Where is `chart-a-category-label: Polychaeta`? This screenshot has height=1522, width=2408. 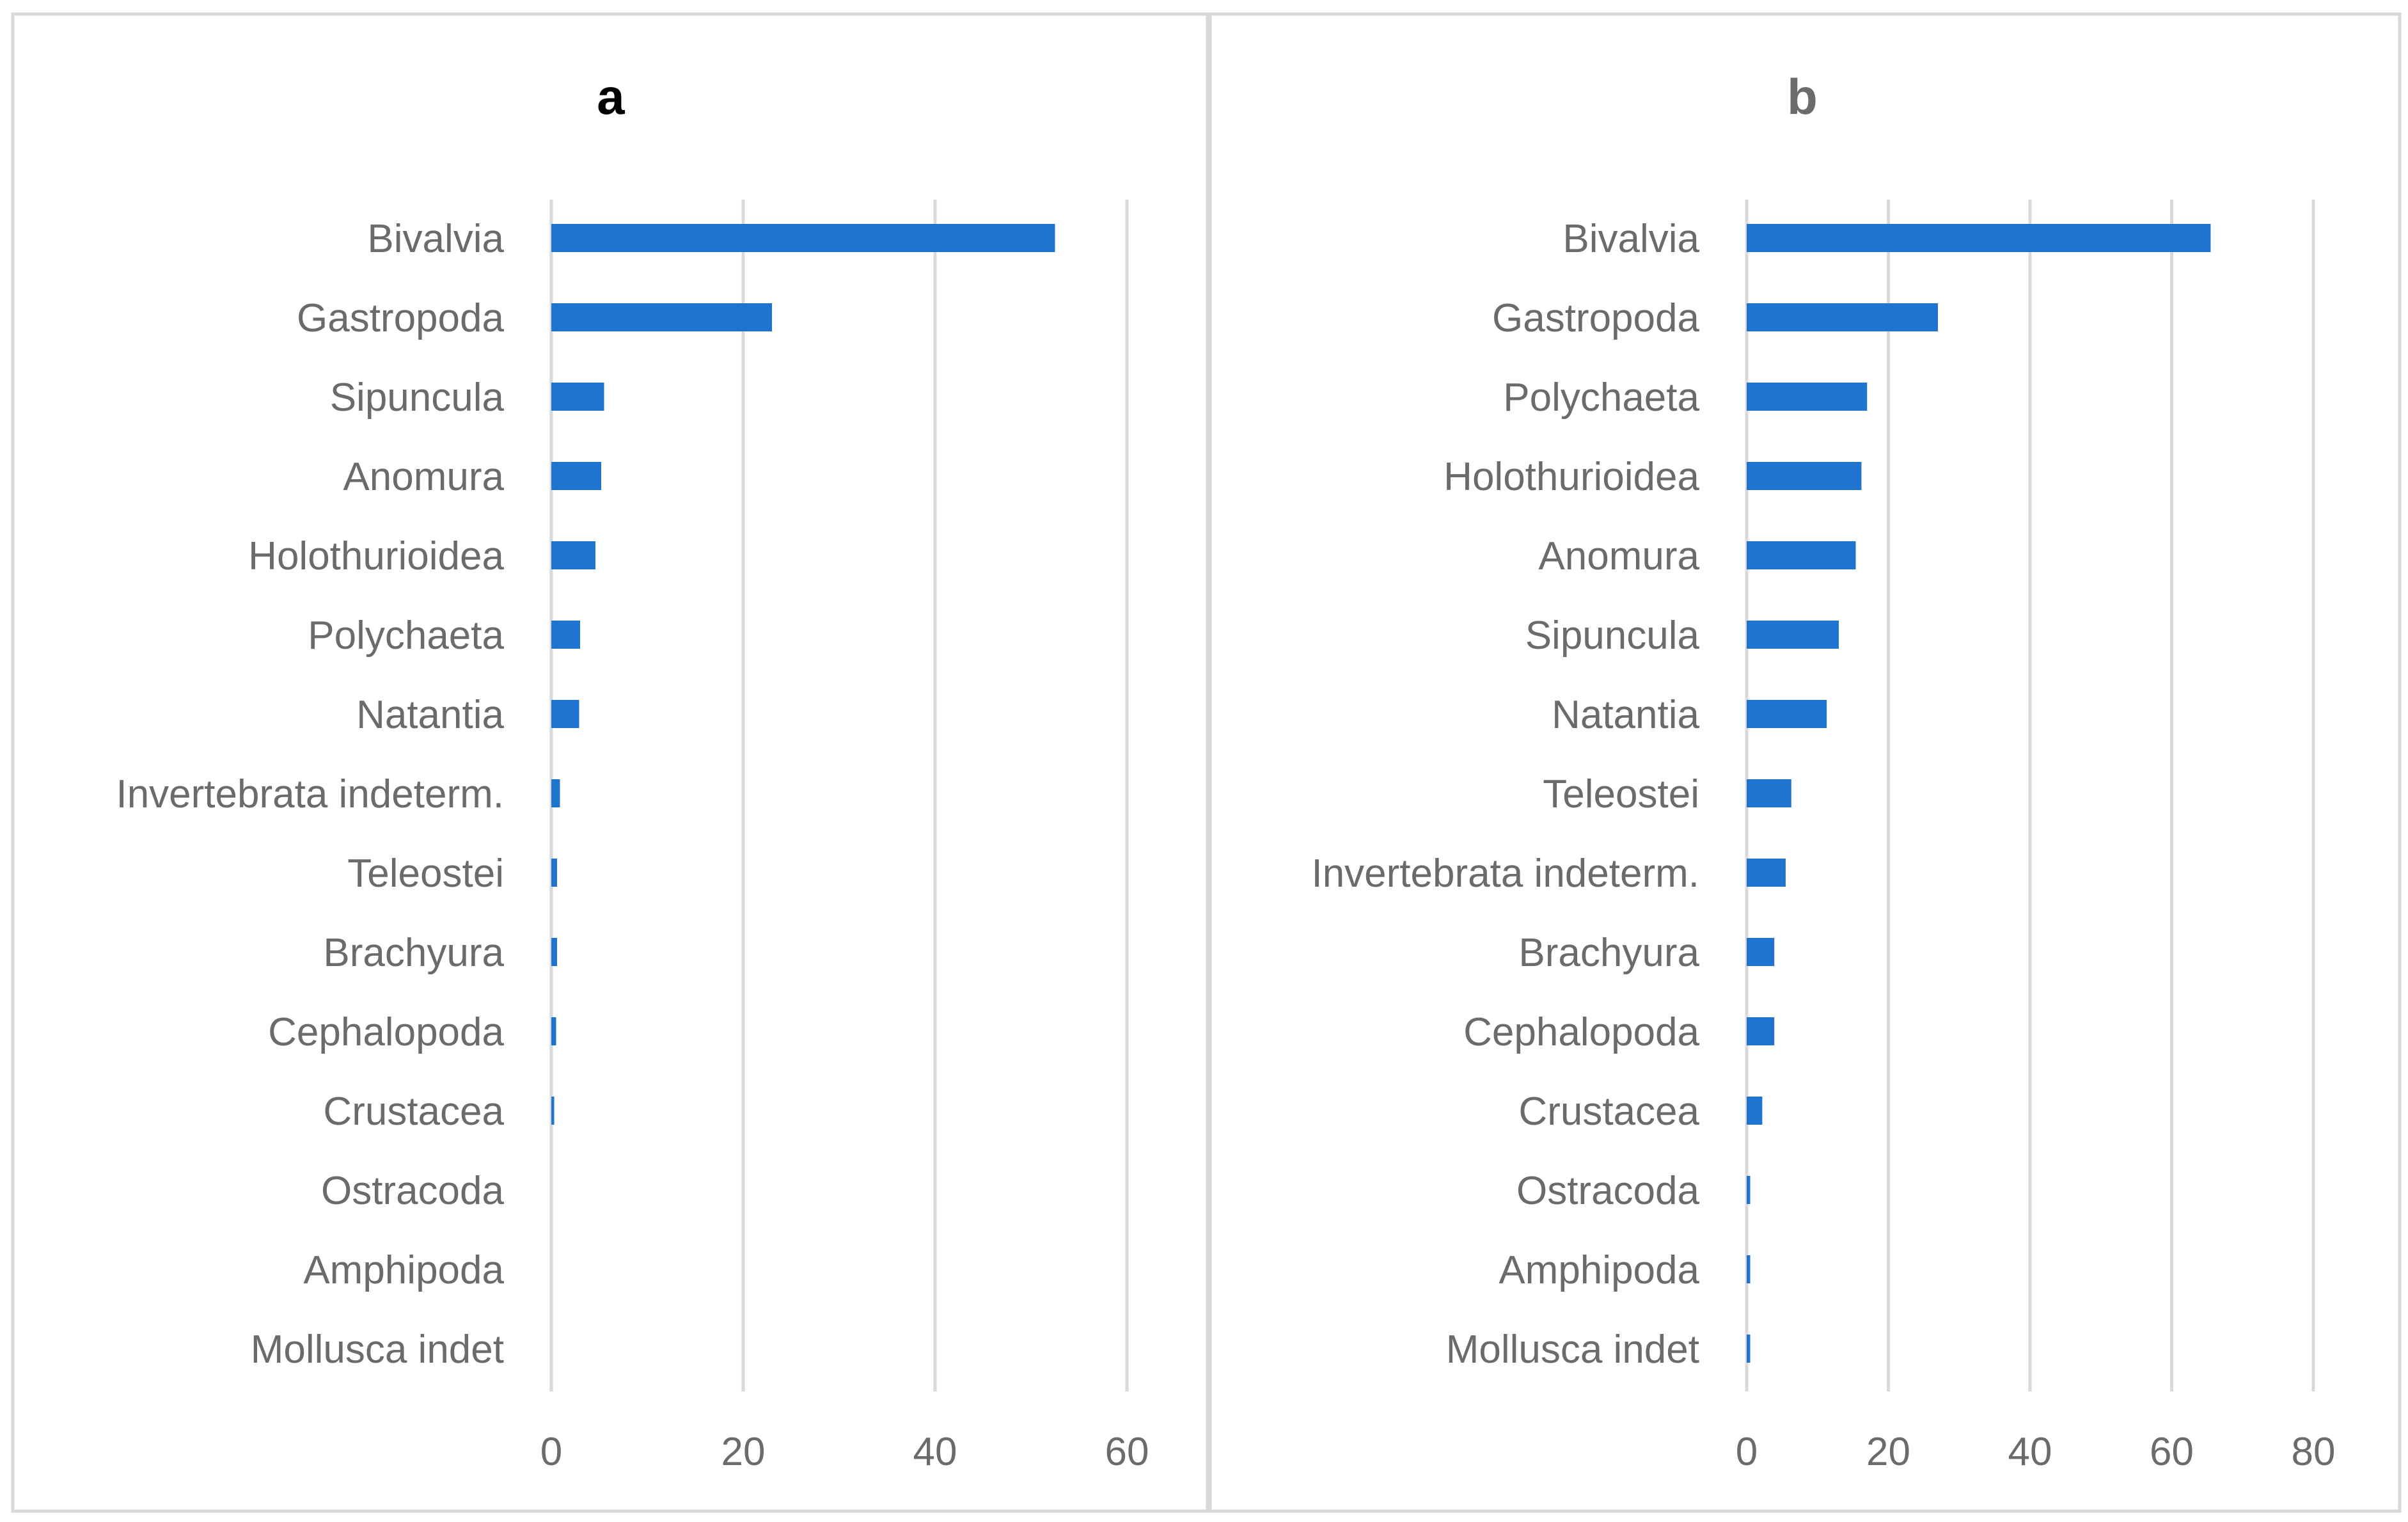 chart-a-category-label: Polychaeta is located at coordinates (406, 636).